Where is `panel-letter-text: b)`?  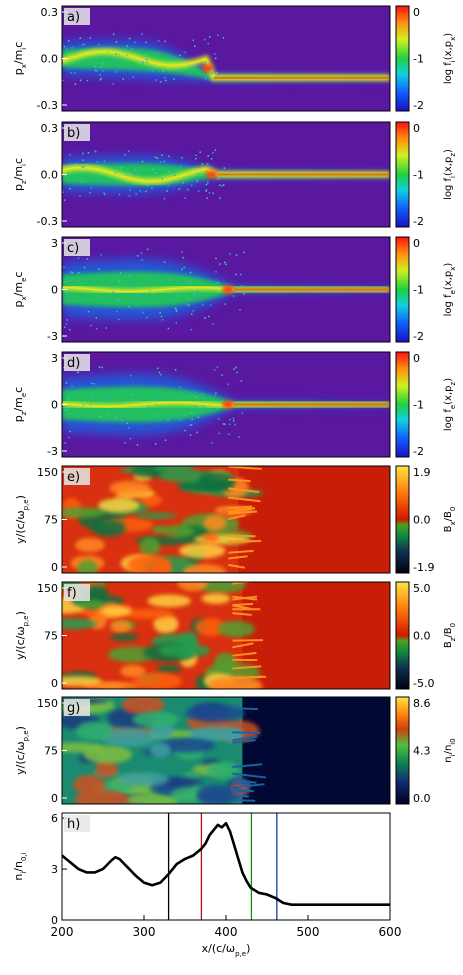 panel-letter-text: b) is located at coordinates (73, 133).